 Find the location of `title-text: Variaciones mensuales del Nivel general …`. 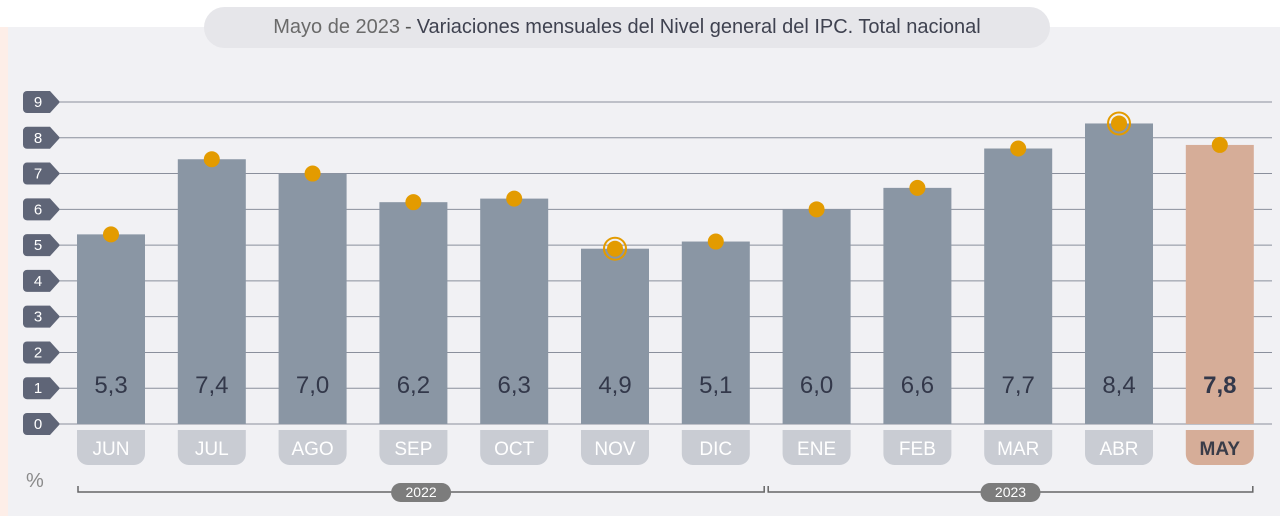

title-text: Variaciones mensuales del Nivel general … is located at coordinates (698, 27).